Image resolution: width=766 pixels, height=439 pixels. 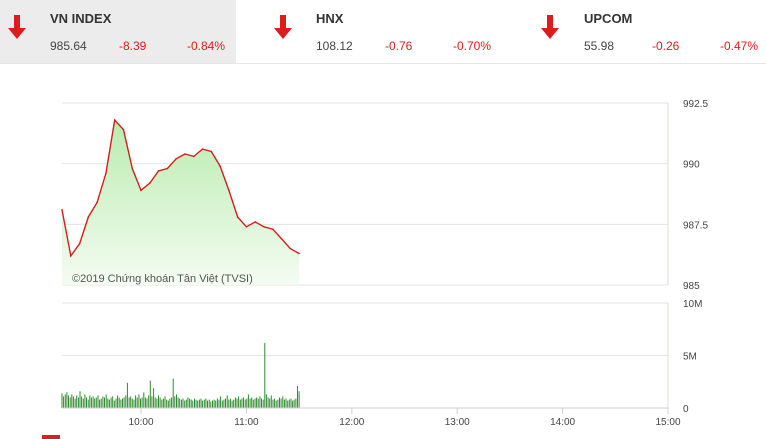 What do you see at coordinates (180, 188) in the screenshot?
I see `price-line` at bounding box center [180, 188].